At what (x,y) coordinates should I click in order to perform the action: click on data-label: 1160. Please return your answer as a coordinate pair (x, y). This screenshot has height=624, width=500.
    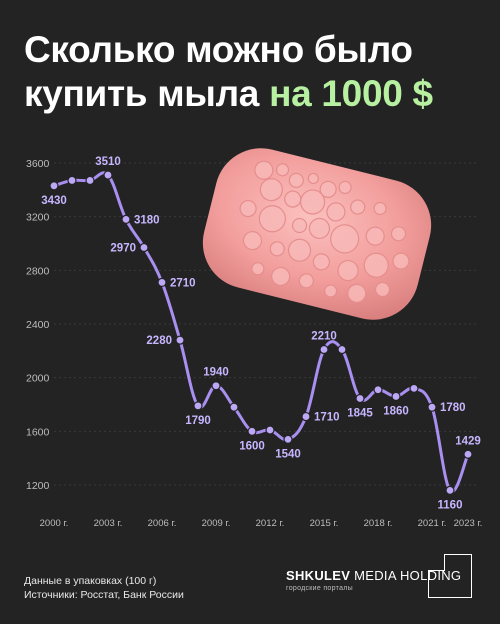
    Looking at the image, I should click on (450, 505).